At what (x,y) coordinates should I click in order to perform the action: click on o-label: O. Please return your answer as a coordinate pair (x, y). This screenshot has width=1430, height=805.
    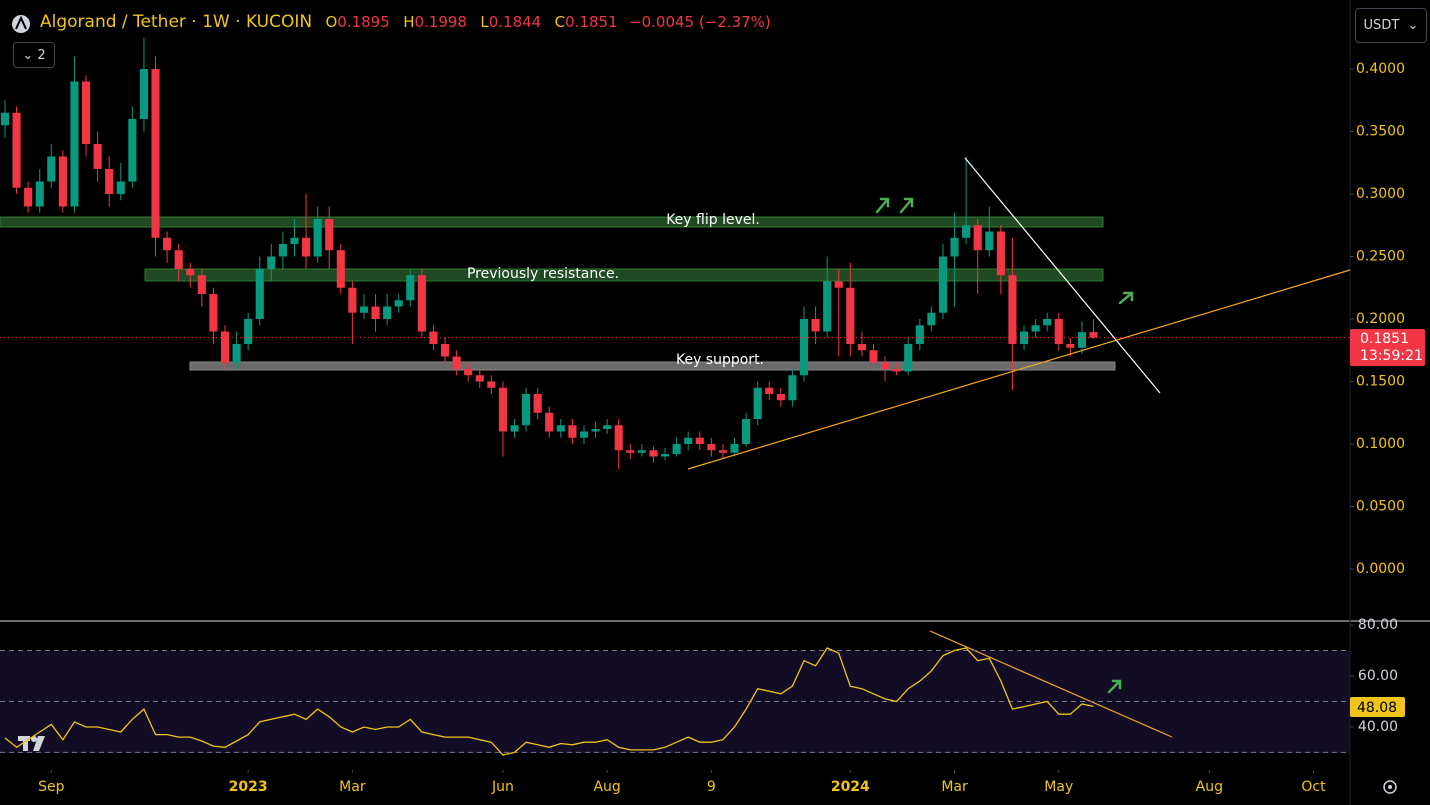
    Looking at the image, I should click on (331, 22).